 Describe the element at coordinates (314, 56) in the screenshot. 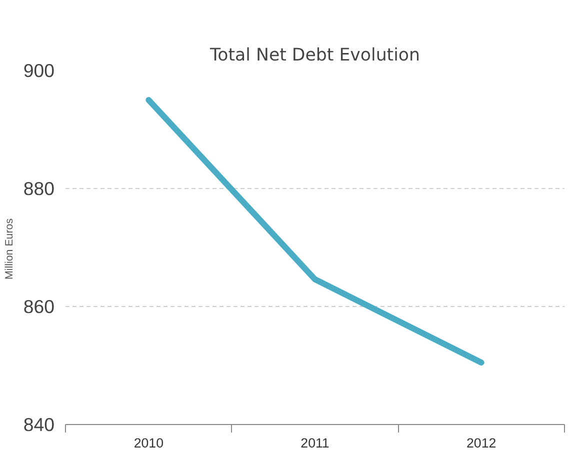

I see `chart-title: Total Net Debt Evolution` at that location.